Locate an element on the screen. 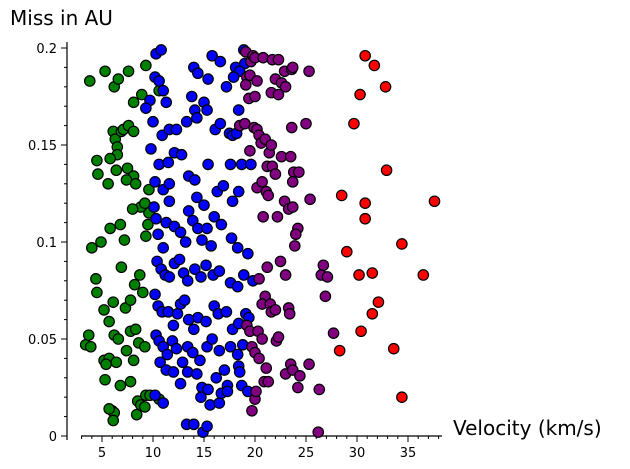  x-tick-label: 5 is located at coordinates (102, 453).